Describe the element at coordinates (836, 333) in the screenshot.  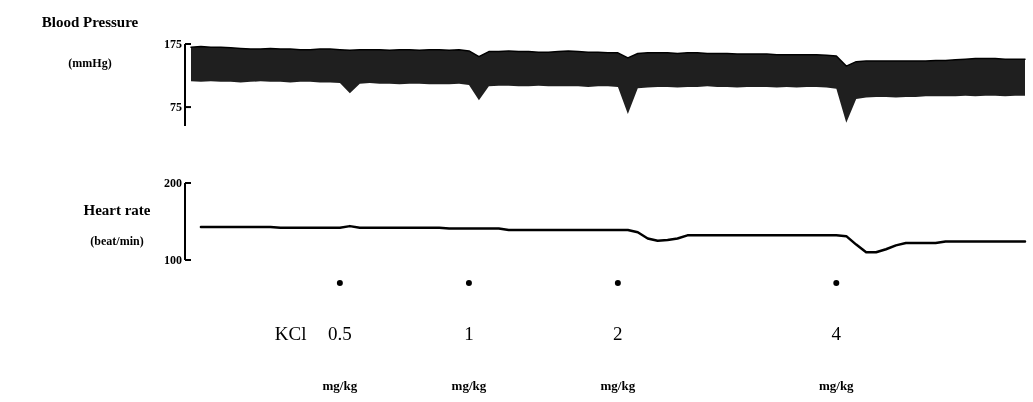
I see `text: 4` at that location.